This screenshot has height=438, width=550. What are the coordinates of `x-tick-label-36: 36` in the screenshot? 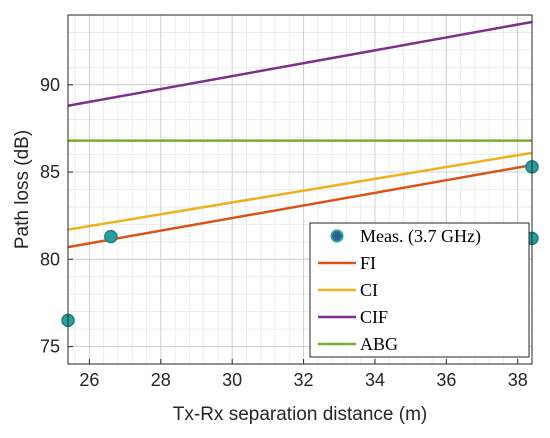 It's located at (446, 380).